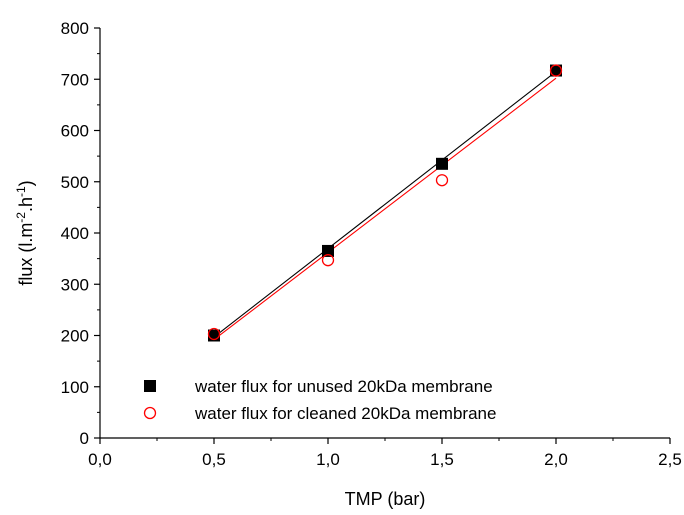 This screenshot has height=515, width=684. What do you see at coordinates (75, 131) in the screenshot?
I see `y-tick-label: 600` at bounding box center [75, 131].